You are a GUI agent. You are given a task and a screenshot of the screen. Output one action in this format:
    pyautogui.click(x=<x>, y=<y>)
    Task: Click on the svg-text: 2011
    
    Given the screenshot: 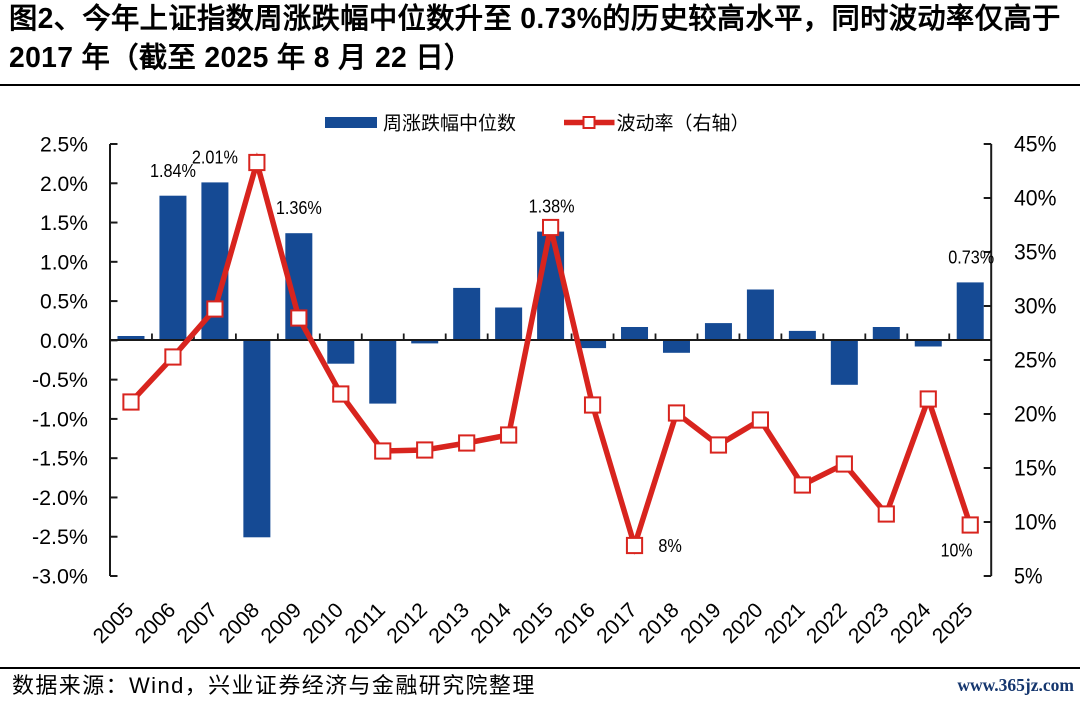 What is the action you would take?
    pyautogui.click(x=364, y=623)
    